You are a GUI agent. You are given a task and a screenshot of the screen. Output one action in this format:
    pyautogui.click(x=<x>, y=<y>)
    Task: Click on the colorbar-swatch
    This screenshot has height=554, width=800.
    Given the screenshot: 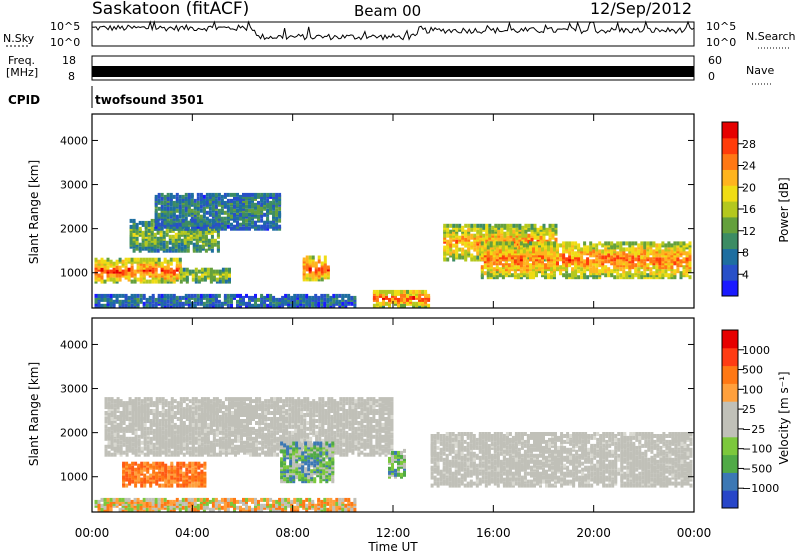 What is the action you would take?
    pyautogui.click(x=730, y=161)
    